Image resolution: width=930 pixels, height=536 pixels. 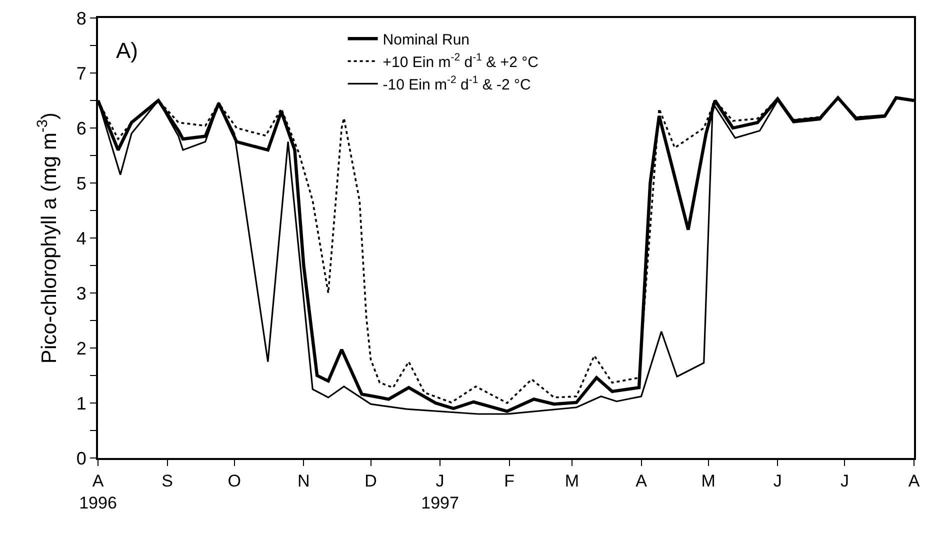 What do you see at coordinates (81, 403) in the screenshot?
I see `y-tick-label: 1` at bounding box center [81, 403].